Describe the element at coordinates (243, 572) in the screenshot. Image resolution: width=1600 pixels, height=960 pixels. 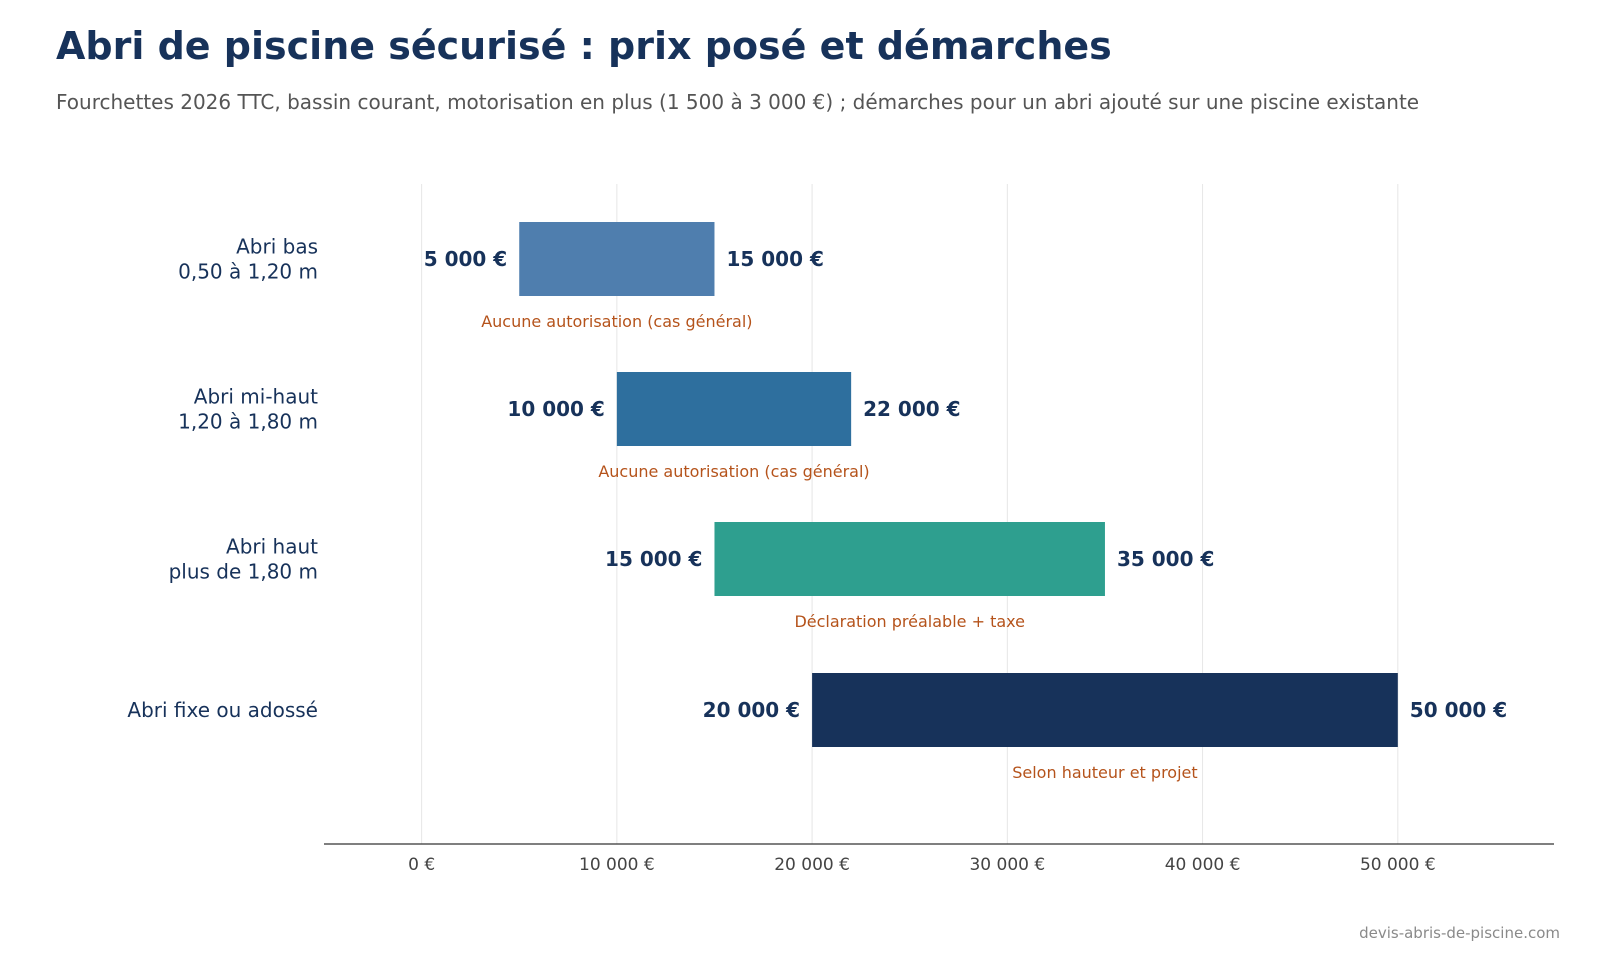
I see `category-label: plus de 1,80 m` at that location.